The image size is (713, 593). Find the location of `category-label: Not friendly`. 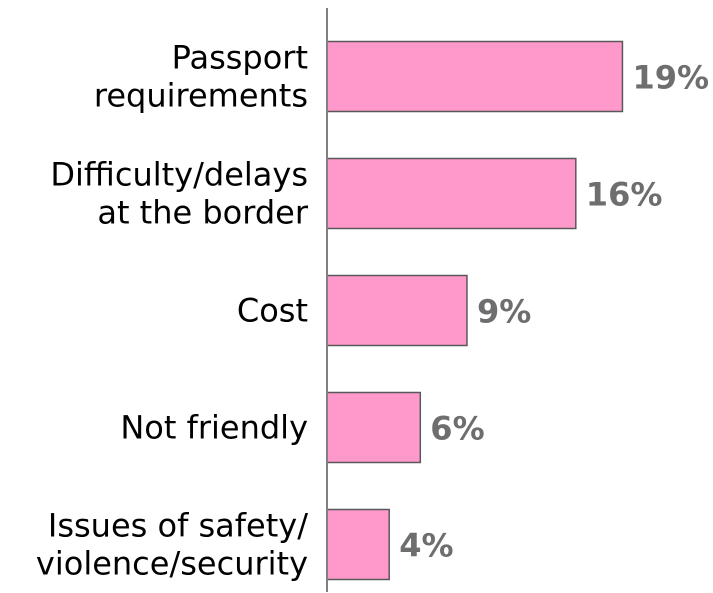

category-label: Not friendly is located at coordinates (214, 428).